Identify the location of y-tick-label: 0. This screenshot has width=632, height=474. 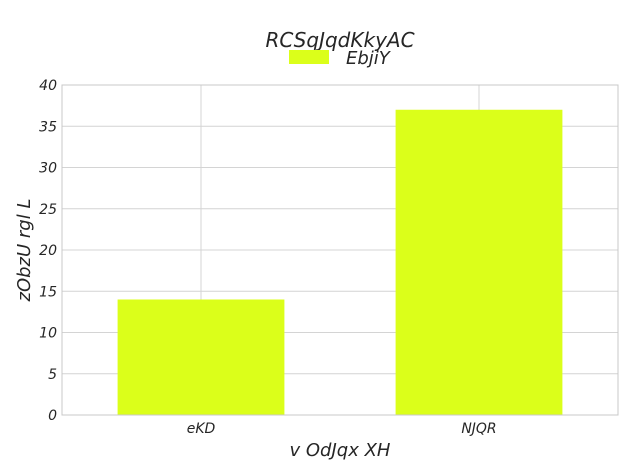
(52, 416).